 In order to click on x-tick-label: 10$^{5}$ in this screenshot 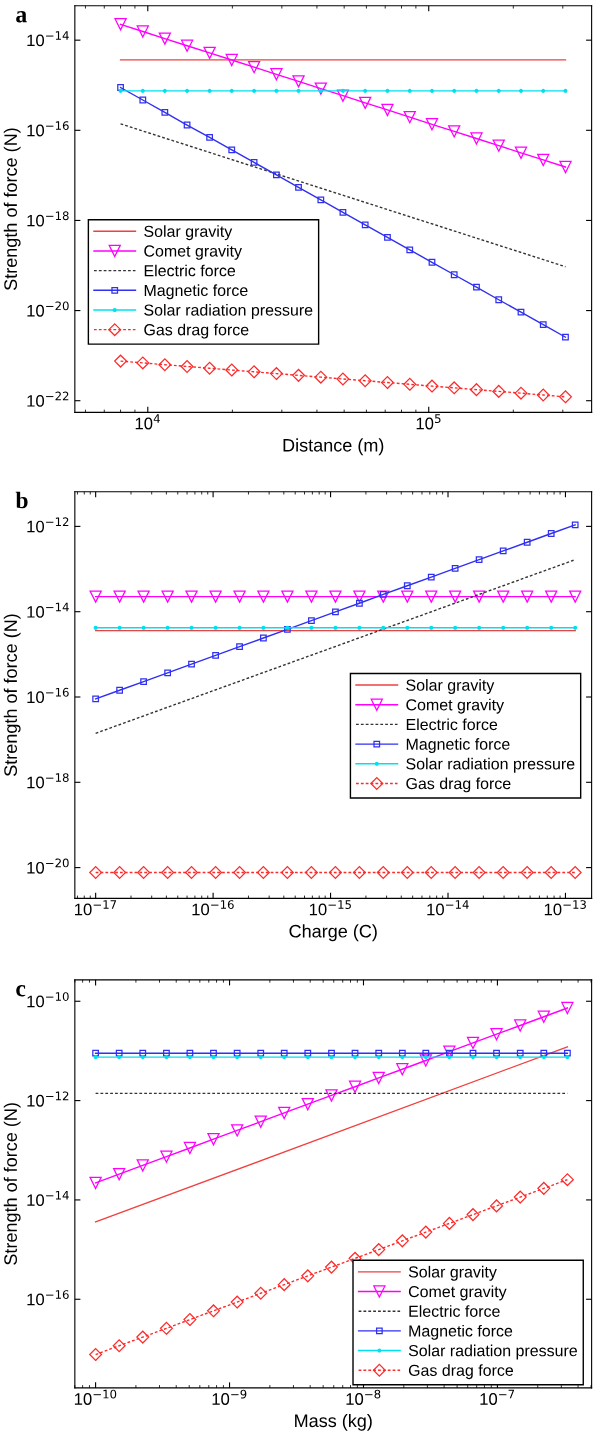, I will do `click(428, 422)`.